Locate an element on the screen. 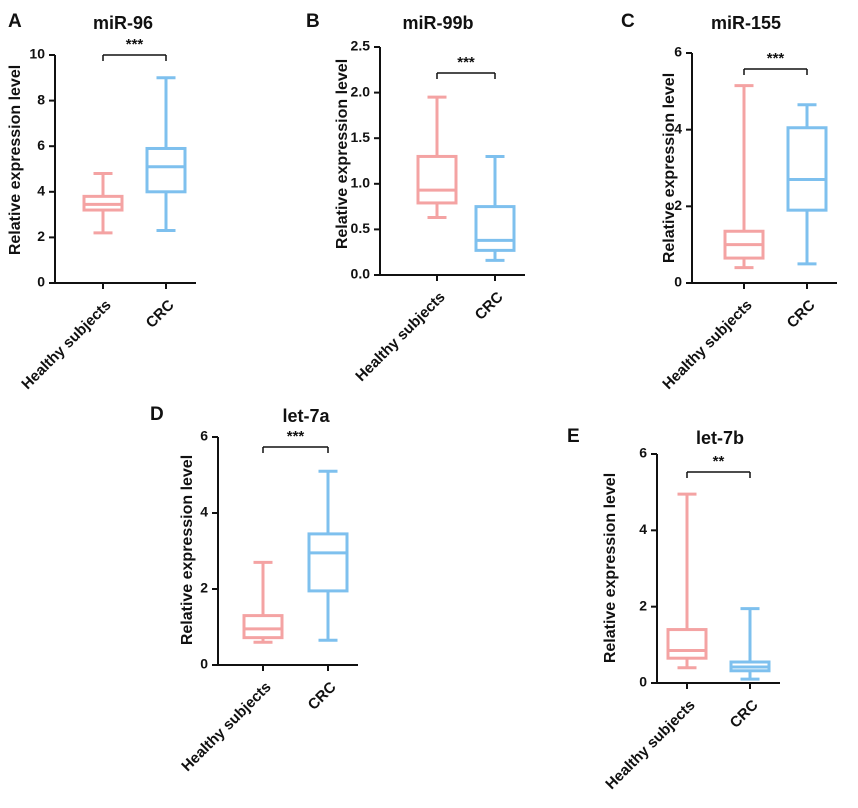 This screenshot has height=808, width=858. y-tick-label: 2.5 is located at coordinates (361, 46).